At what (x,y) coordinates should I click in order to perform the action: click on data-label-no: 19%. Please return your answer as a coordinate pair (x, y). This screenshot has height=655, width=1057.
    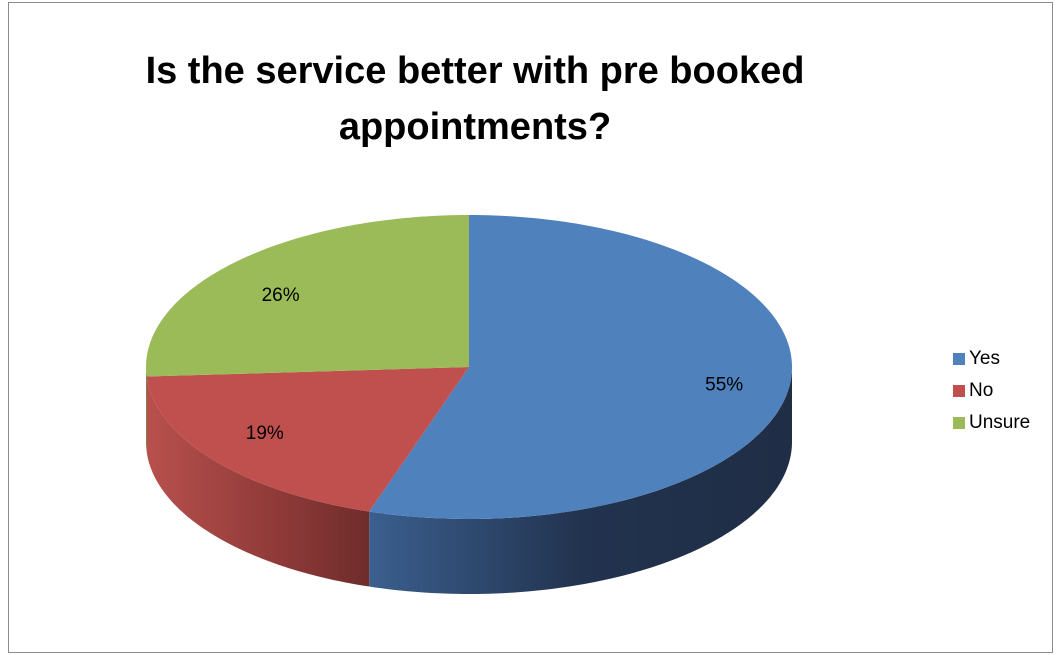
    Looking at the image, I should click on (265, 433).